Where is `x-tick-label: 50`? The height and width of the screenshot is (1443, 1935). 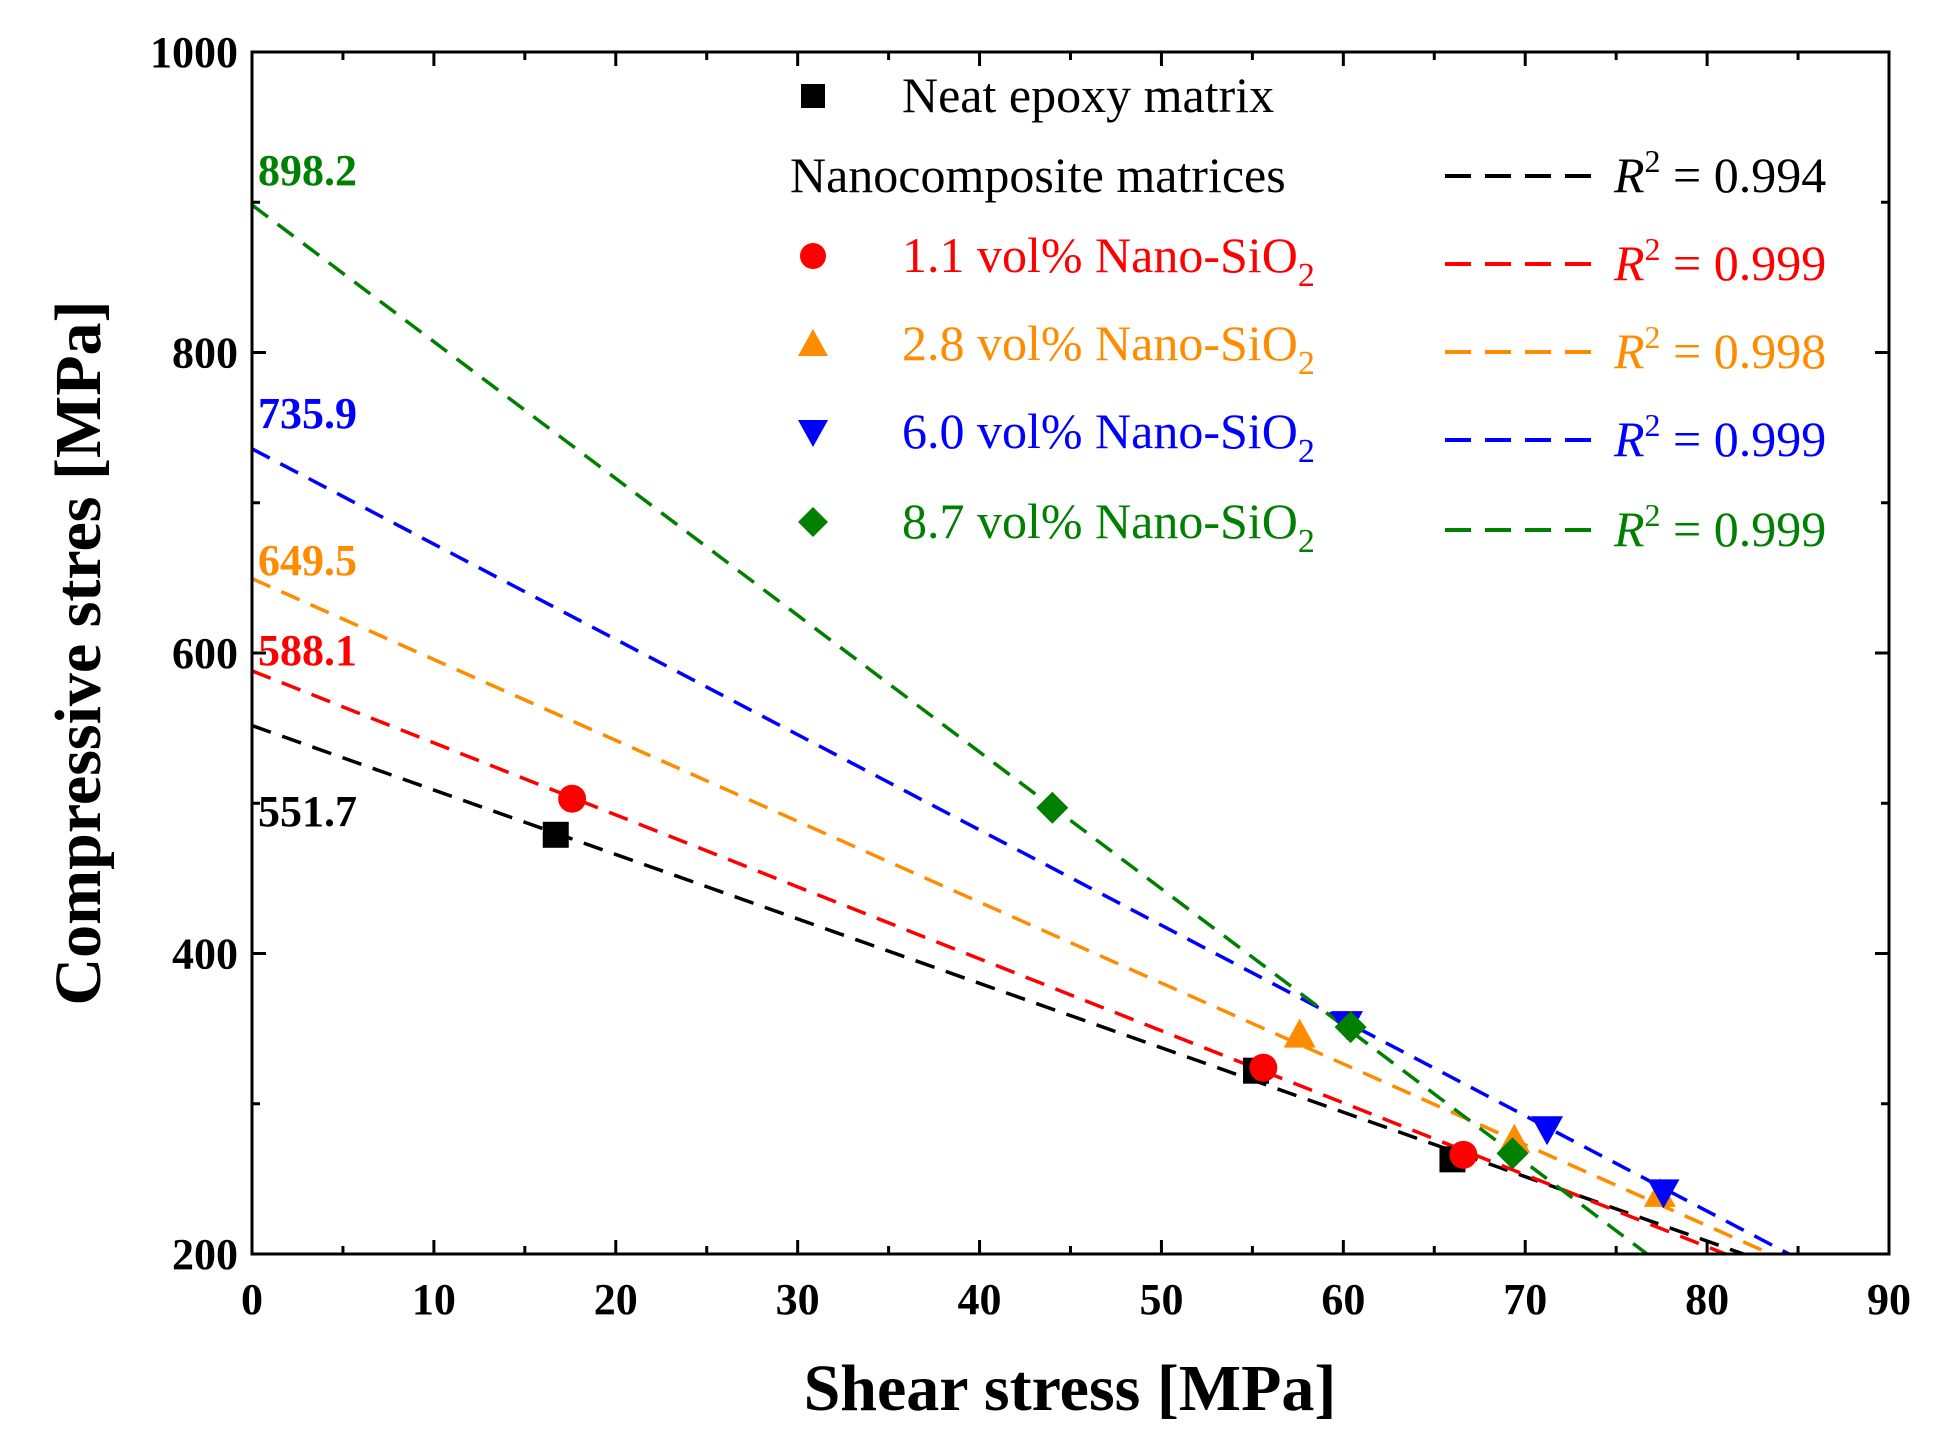
x-tick-label: 50 is located at coordinates (1161, 1299).